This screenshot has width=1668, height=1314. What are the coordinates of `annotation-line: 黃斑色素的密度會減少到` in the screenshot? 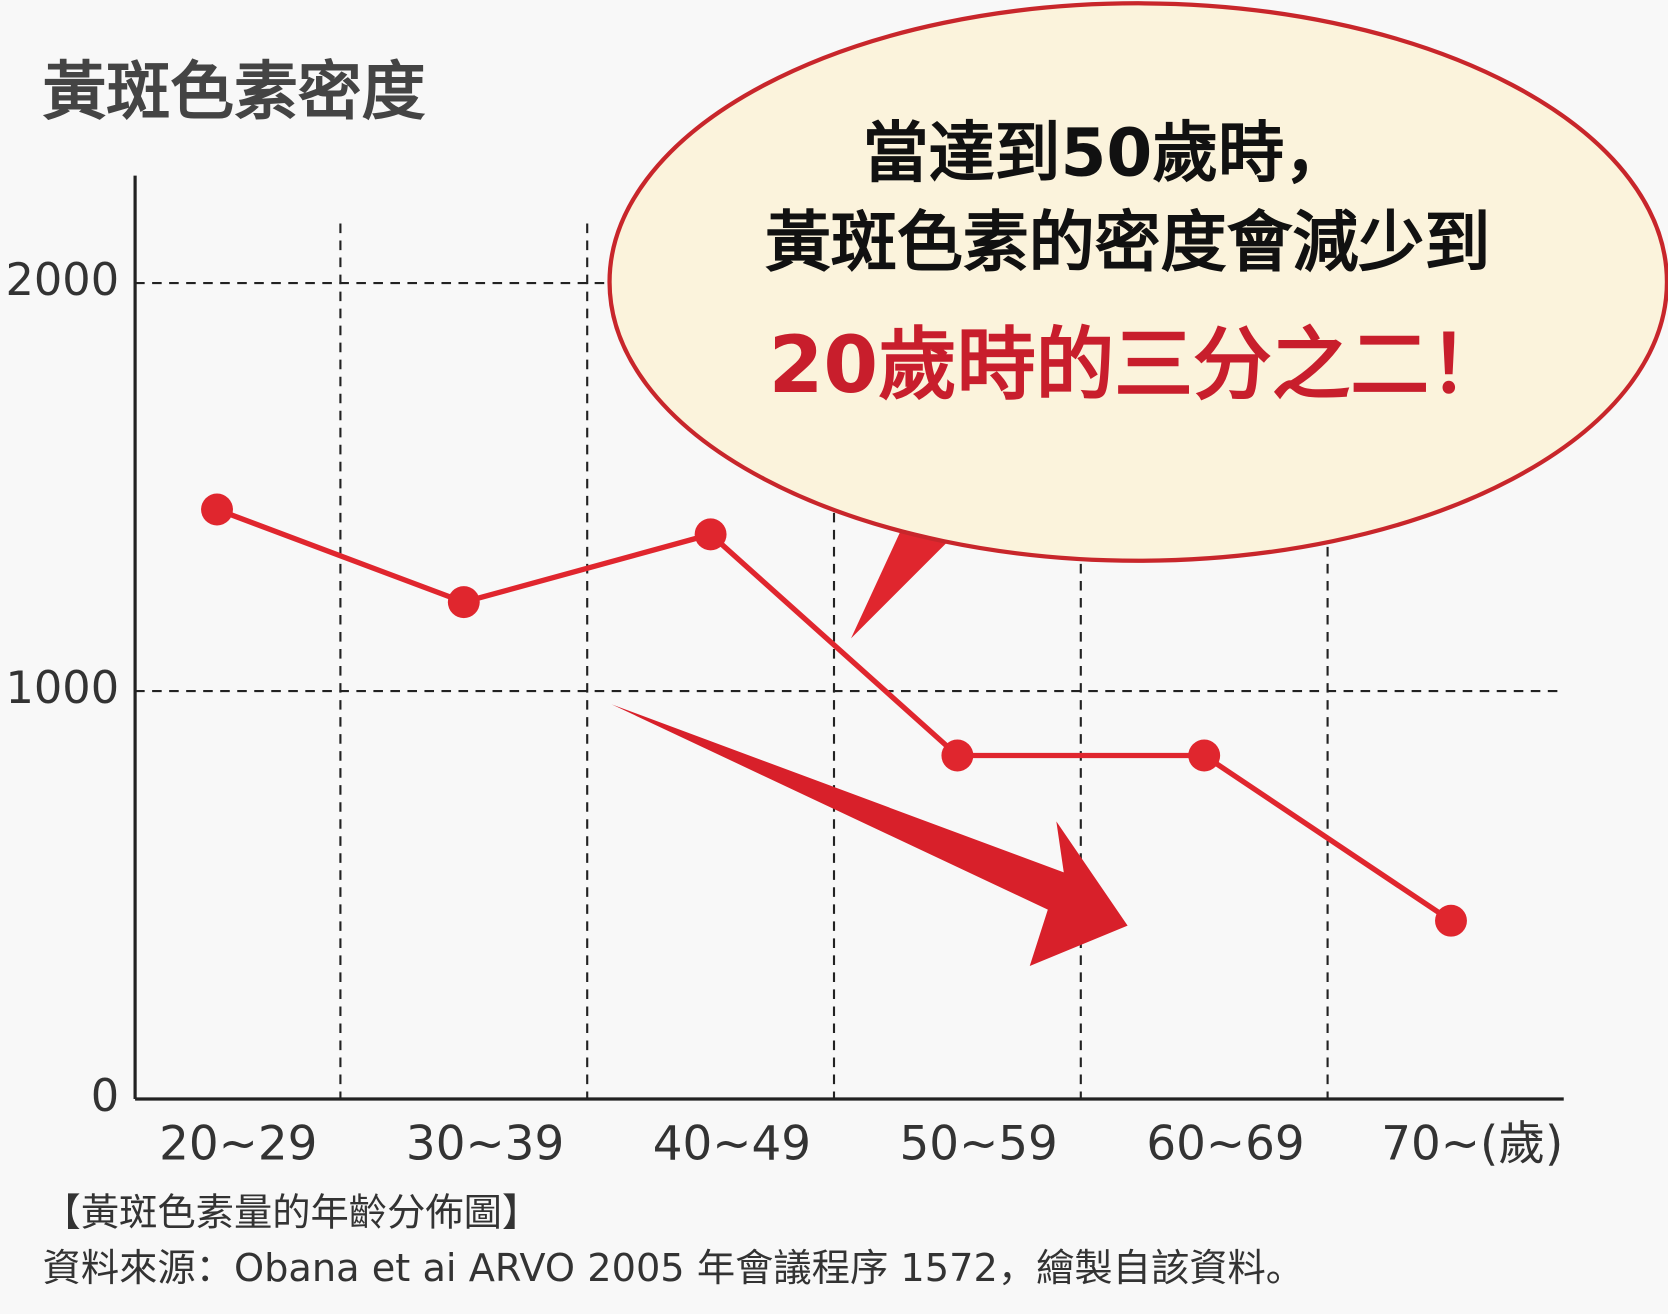 It's located at (1127, 242).